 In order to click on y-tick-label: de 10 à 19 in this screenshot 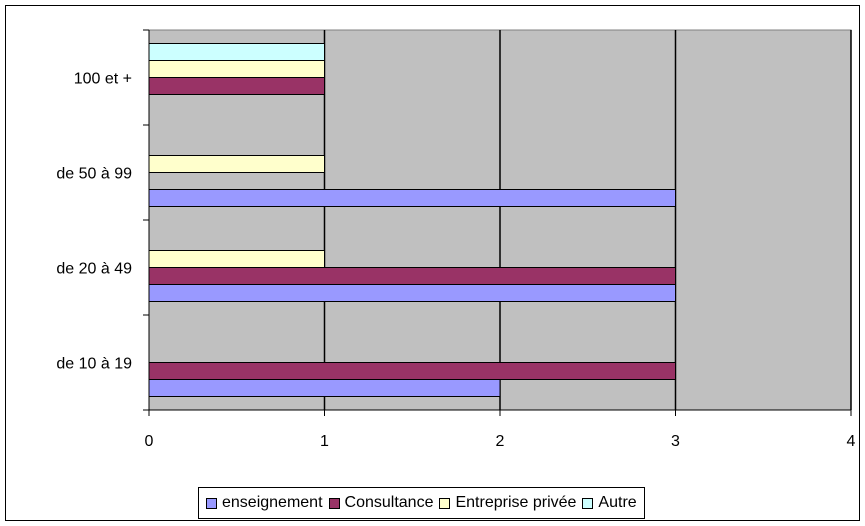, I will do `click(94, 364)`.